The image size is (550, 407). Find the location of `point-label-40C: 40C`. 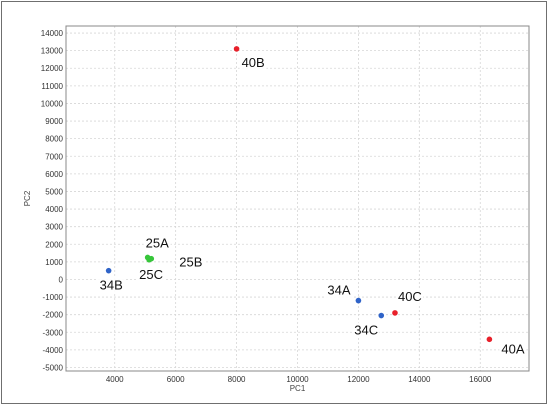

point-label-40C: 40C is located at coordinates (410, 296).